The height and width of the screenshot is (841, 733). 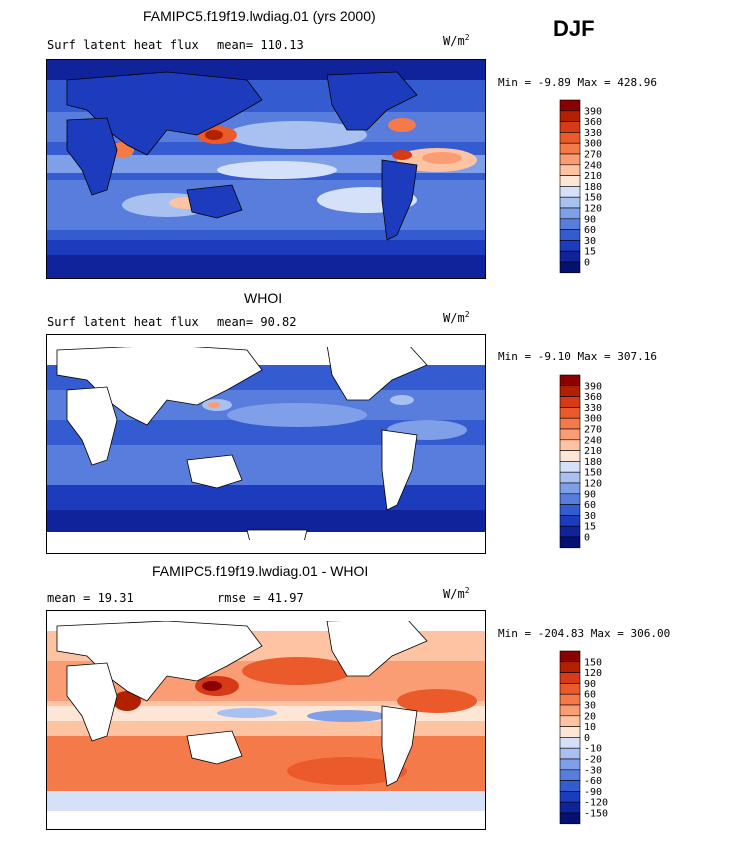 I want to click on colorbar-tick-label: 390, so click(x=593, y=386).